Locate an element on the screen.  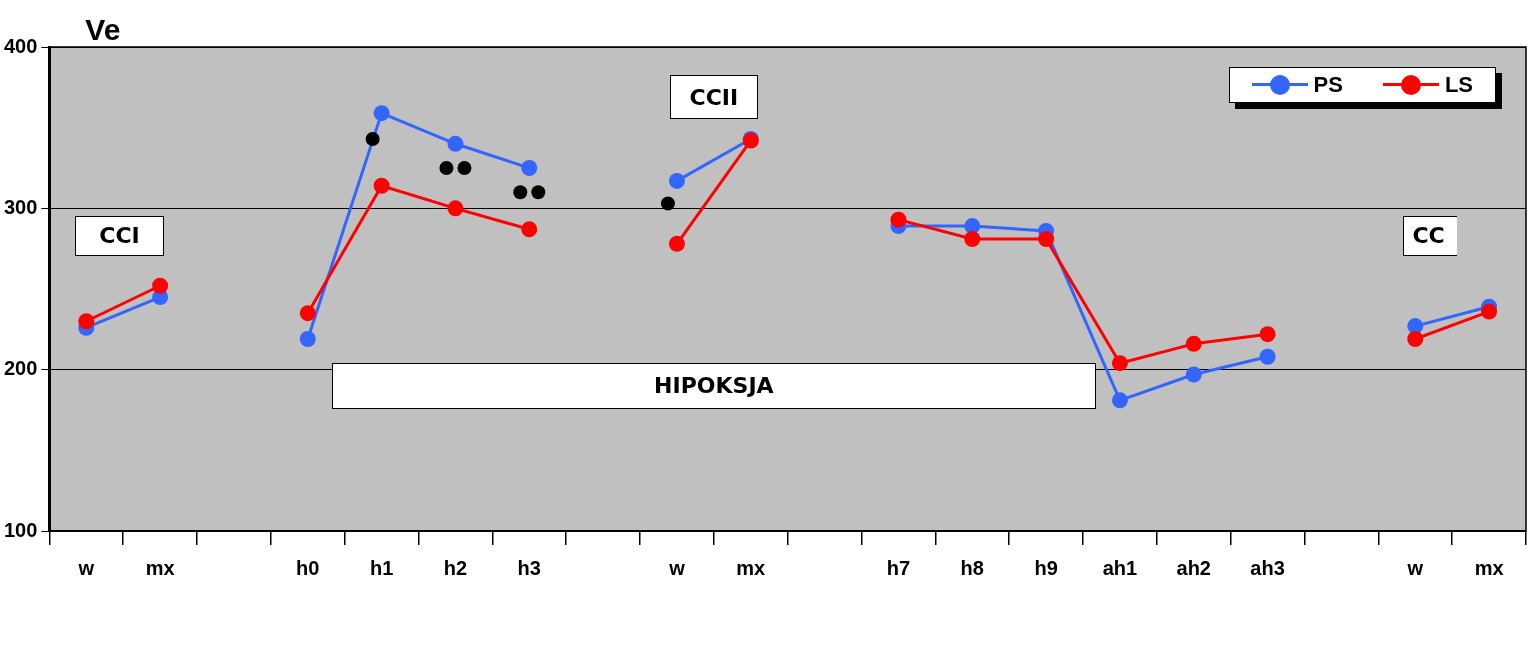
x-tick-label: h8 is located at coordinates (972, 567).